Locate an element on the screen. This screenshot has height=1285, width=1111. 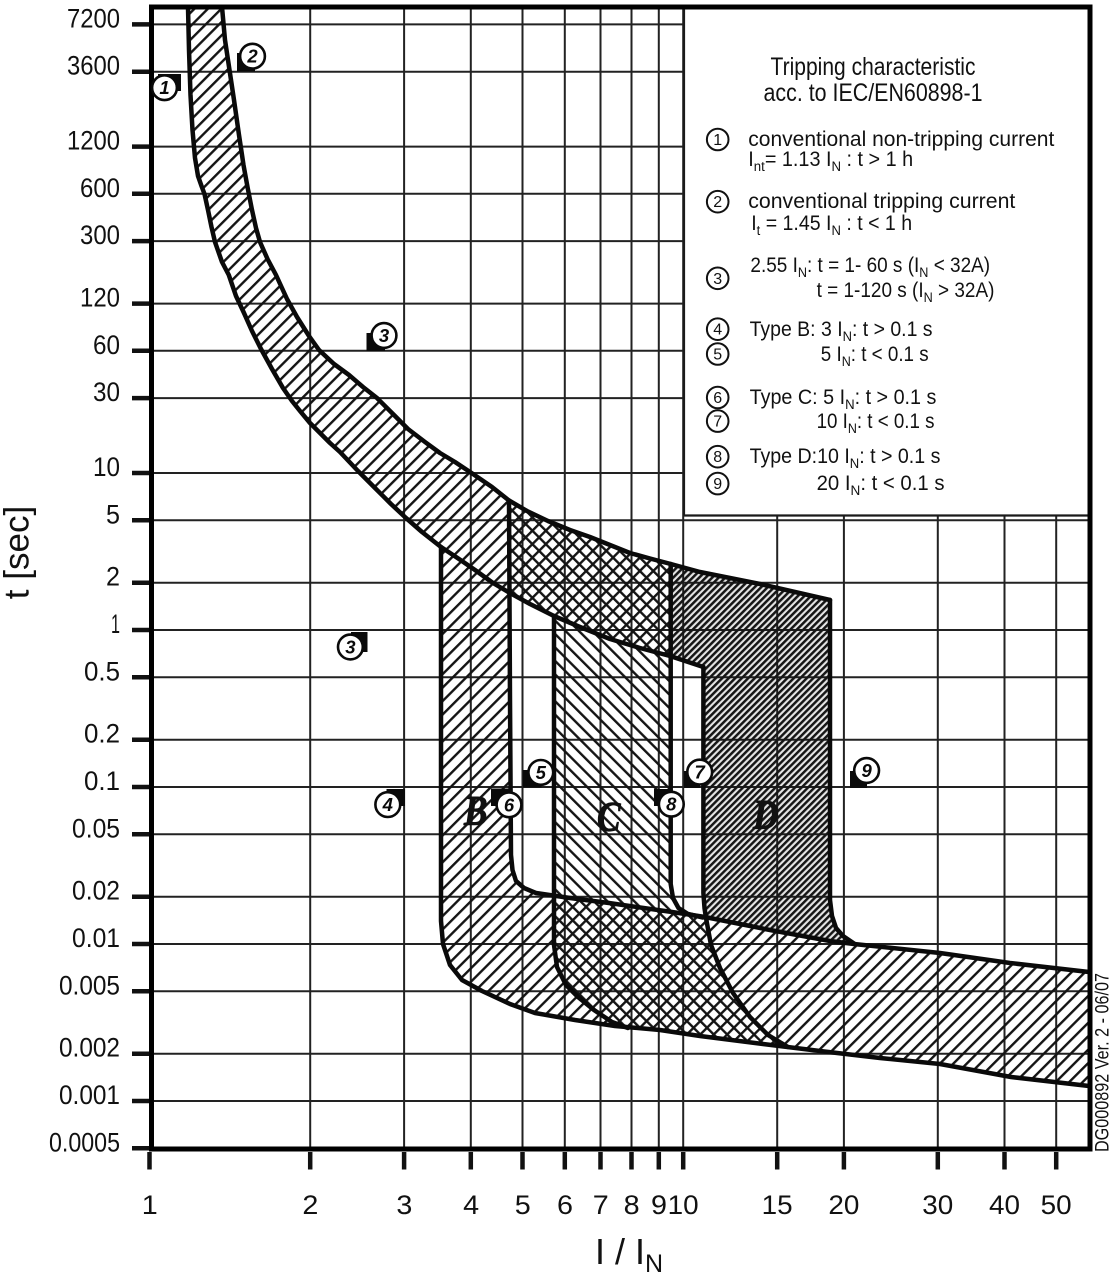
svg-text: t [sec] is located at coordinates (18, 552).